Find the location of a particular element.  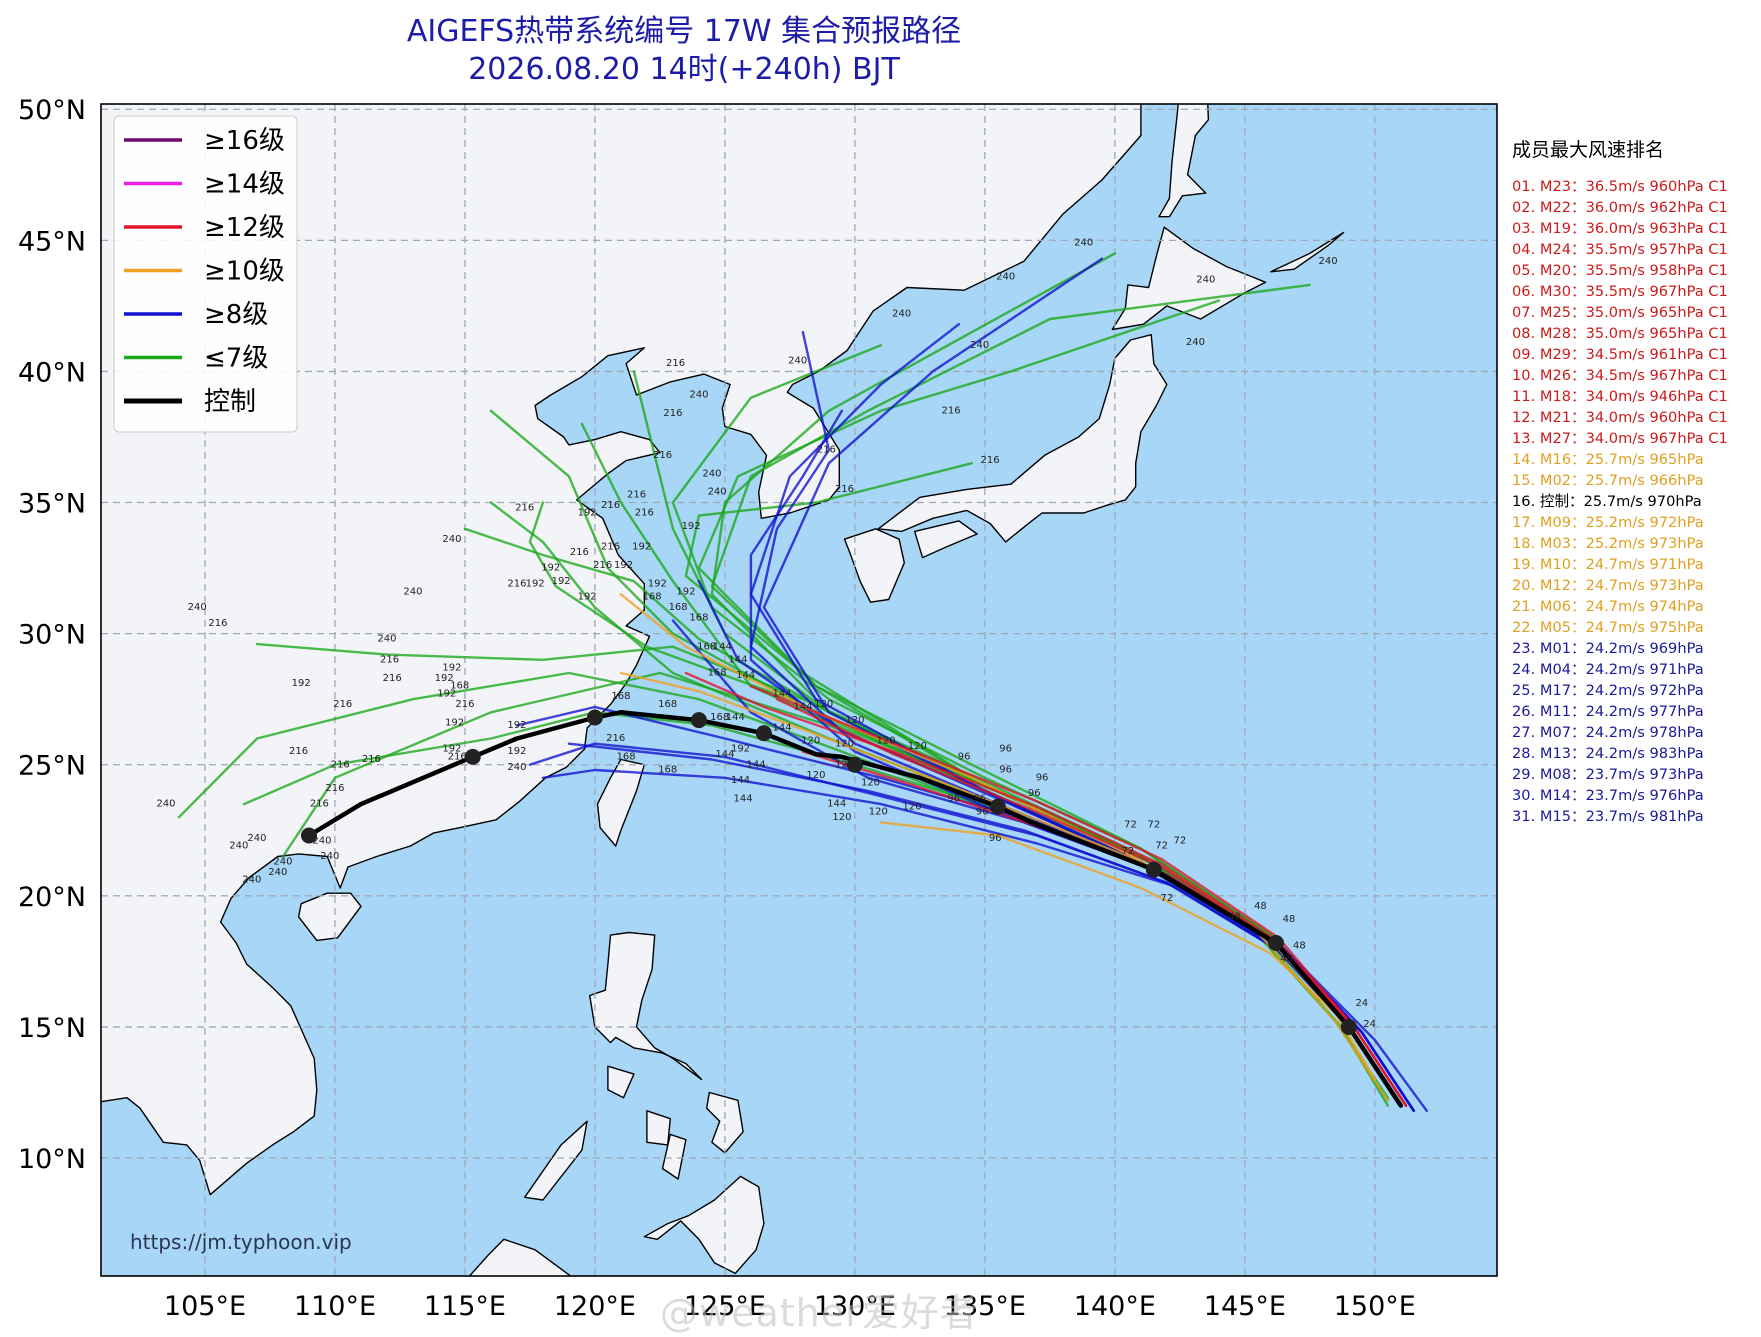

lat-tick-labels: 10°N 15°N 20°N 25°N 30°N 35°N 40°N 45°N 50°N is located at coordinates (52, 635).